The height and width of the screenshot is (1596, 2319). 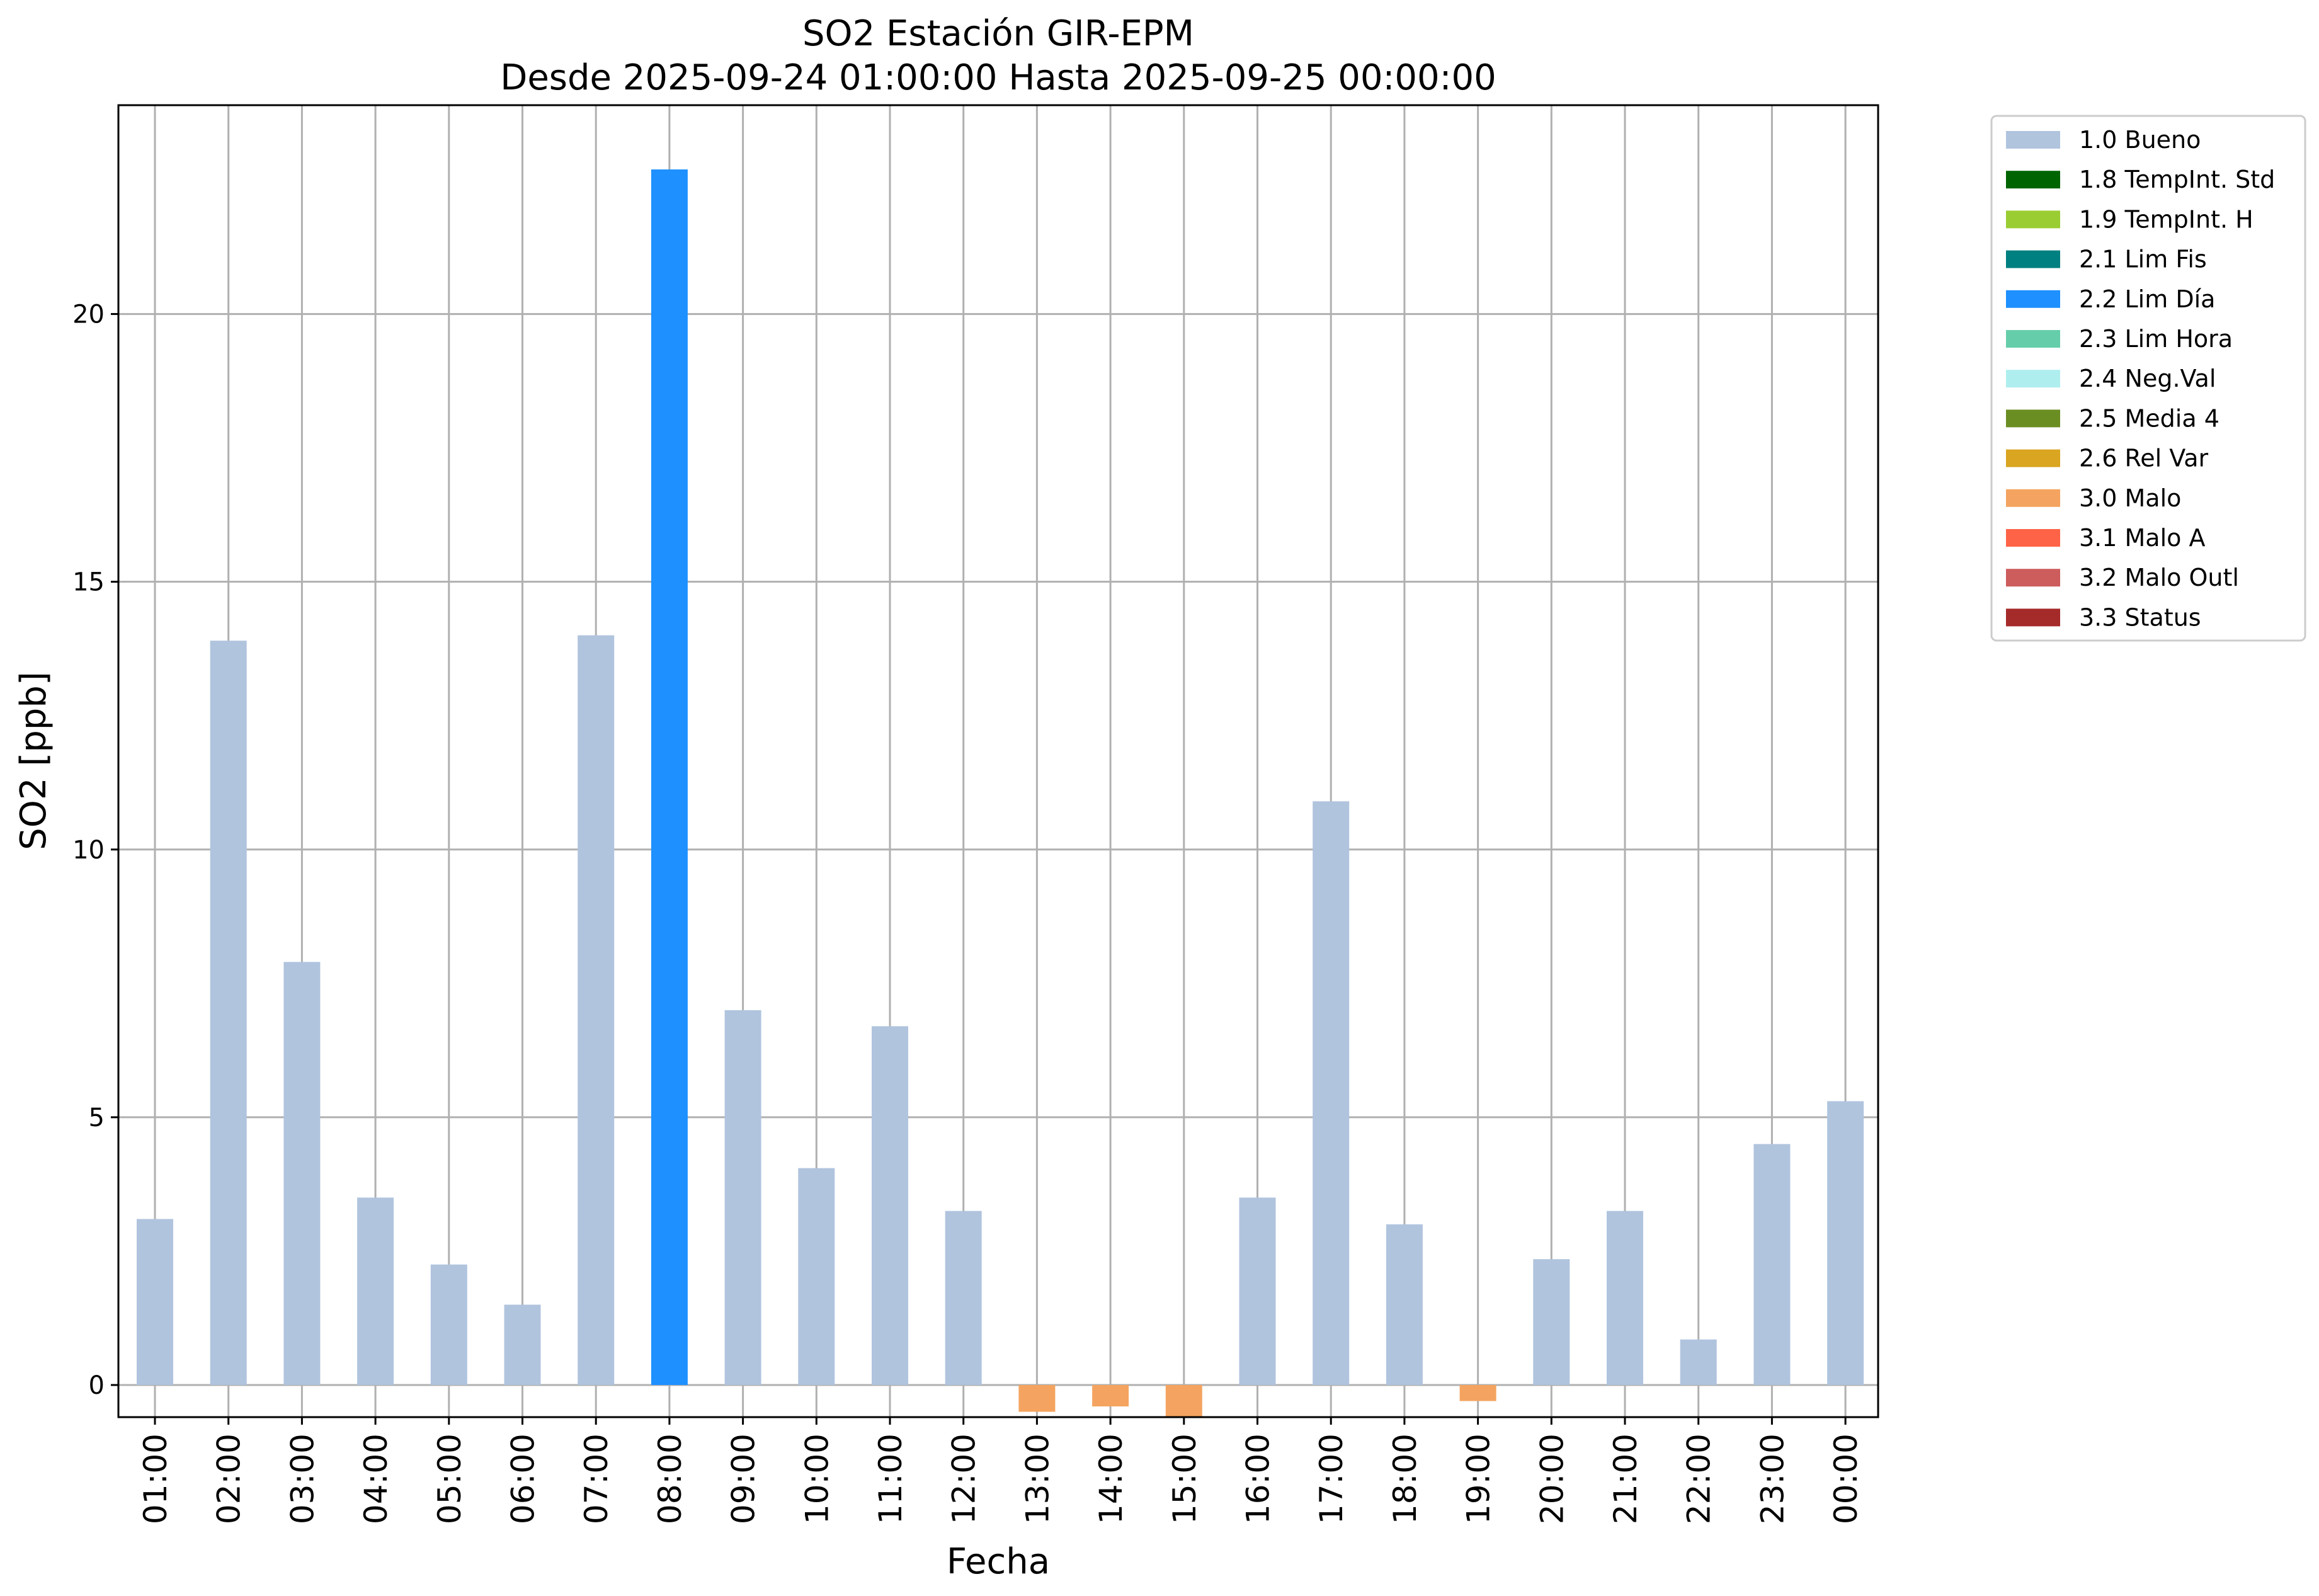 What do you see at coordinates (2140, 140) in the screenshot?
I see `legend-entry: 1.0 Bueno` at bounding box center [2140, 140].